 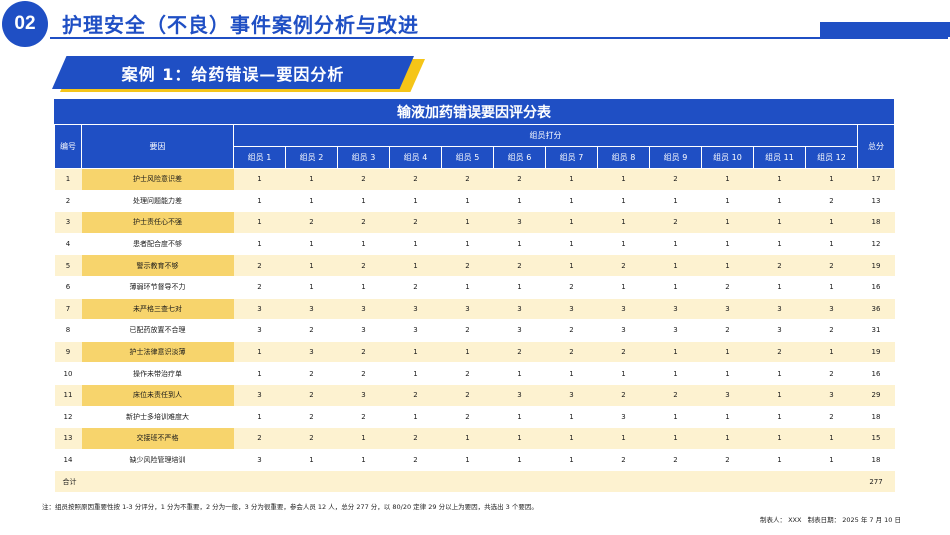 What do you see at coordinates (474, 330) in the screenshot?
I see `table-row: 8 已配药放置不合理 3 2 3 3 2 3 2 3 3 2 3 2 31` at bounding box center [474, 330].